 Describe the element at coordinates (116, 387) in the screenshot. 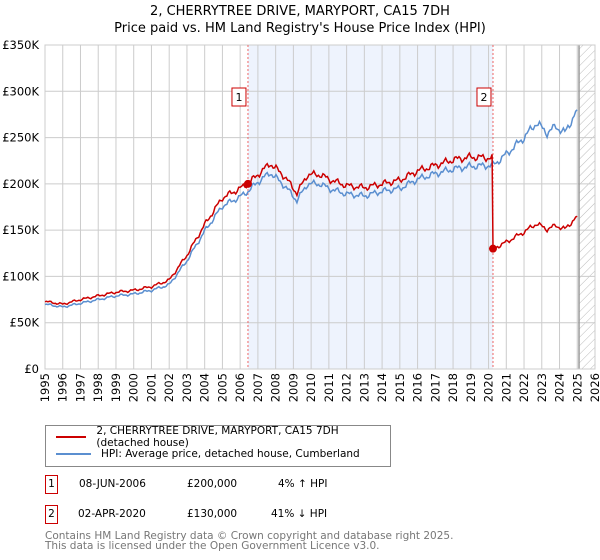

I see `x-tick-label: 1999` at that location.